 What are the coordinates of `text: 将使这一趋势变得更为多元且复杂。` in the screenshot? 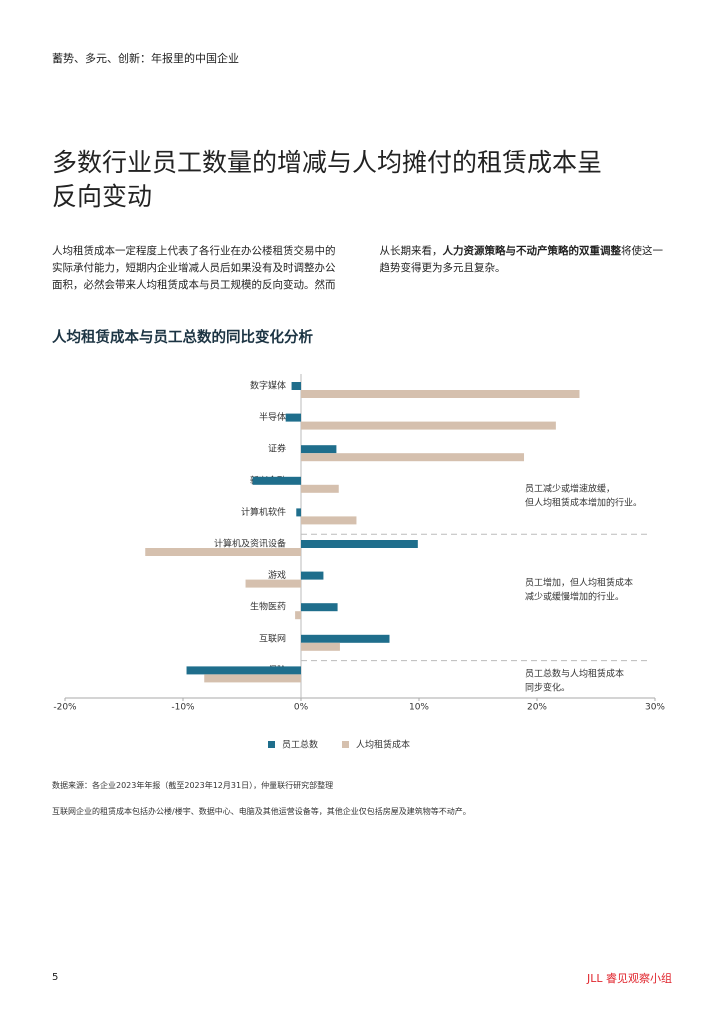 It's located at (521, 259).